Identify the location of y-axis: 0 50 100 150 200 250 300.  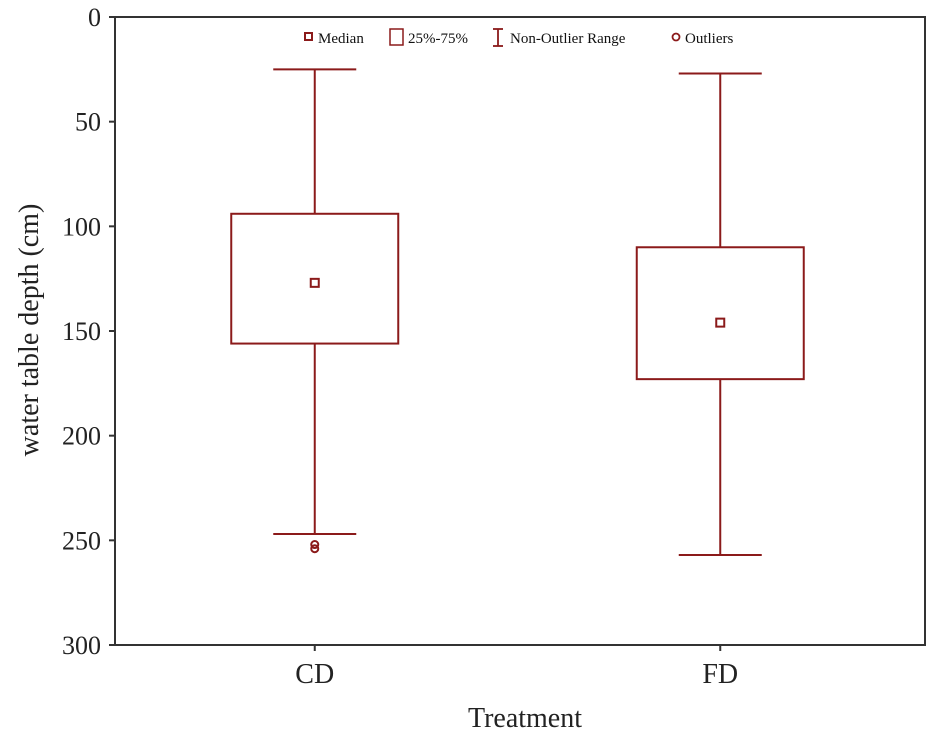
(88, 331).